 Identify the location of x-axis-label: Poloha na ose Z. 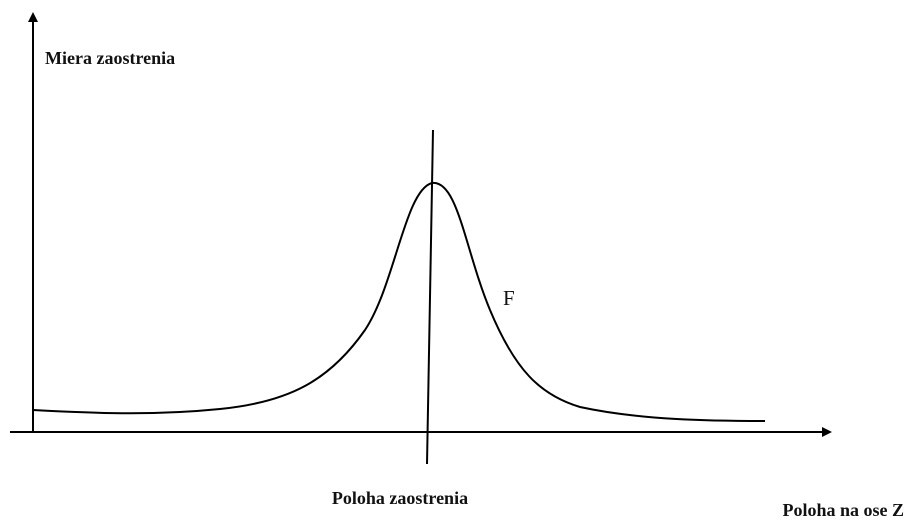
(843, 510).